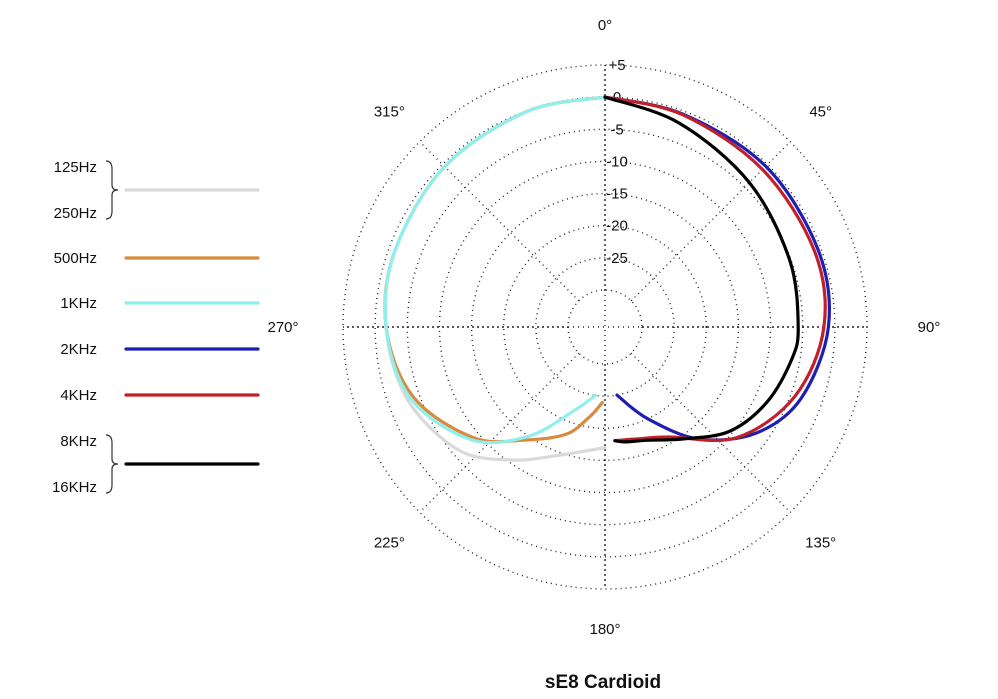 The height and width of the screenshot is (699, 998). Describe the element at coordinates (75, 258) in the screenshot. I see `legend-label: 500Hz` at that location.